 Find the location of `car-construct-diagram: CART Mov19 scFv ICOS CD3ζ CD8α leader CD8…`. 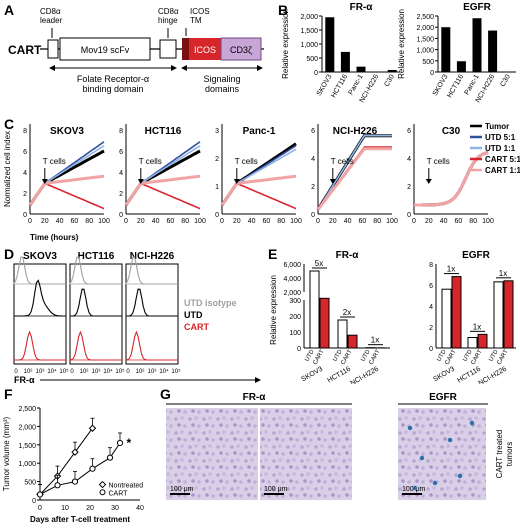

car-construct-diagram: CART Mov19 scFv ICOS CD3ζ CD8α leader CD8… is located at coordinates (136, 50).